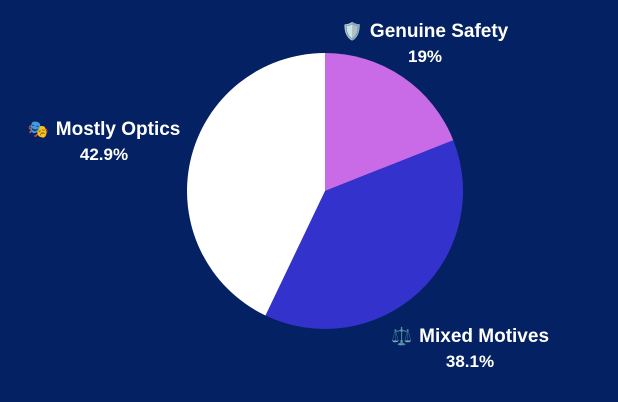 Image resolution: width=618 pixels, height=402 pixels. Describe the element at coordinates (256, 184) in the screenshot. I see `pie-slice-mostly-optics` at that location.